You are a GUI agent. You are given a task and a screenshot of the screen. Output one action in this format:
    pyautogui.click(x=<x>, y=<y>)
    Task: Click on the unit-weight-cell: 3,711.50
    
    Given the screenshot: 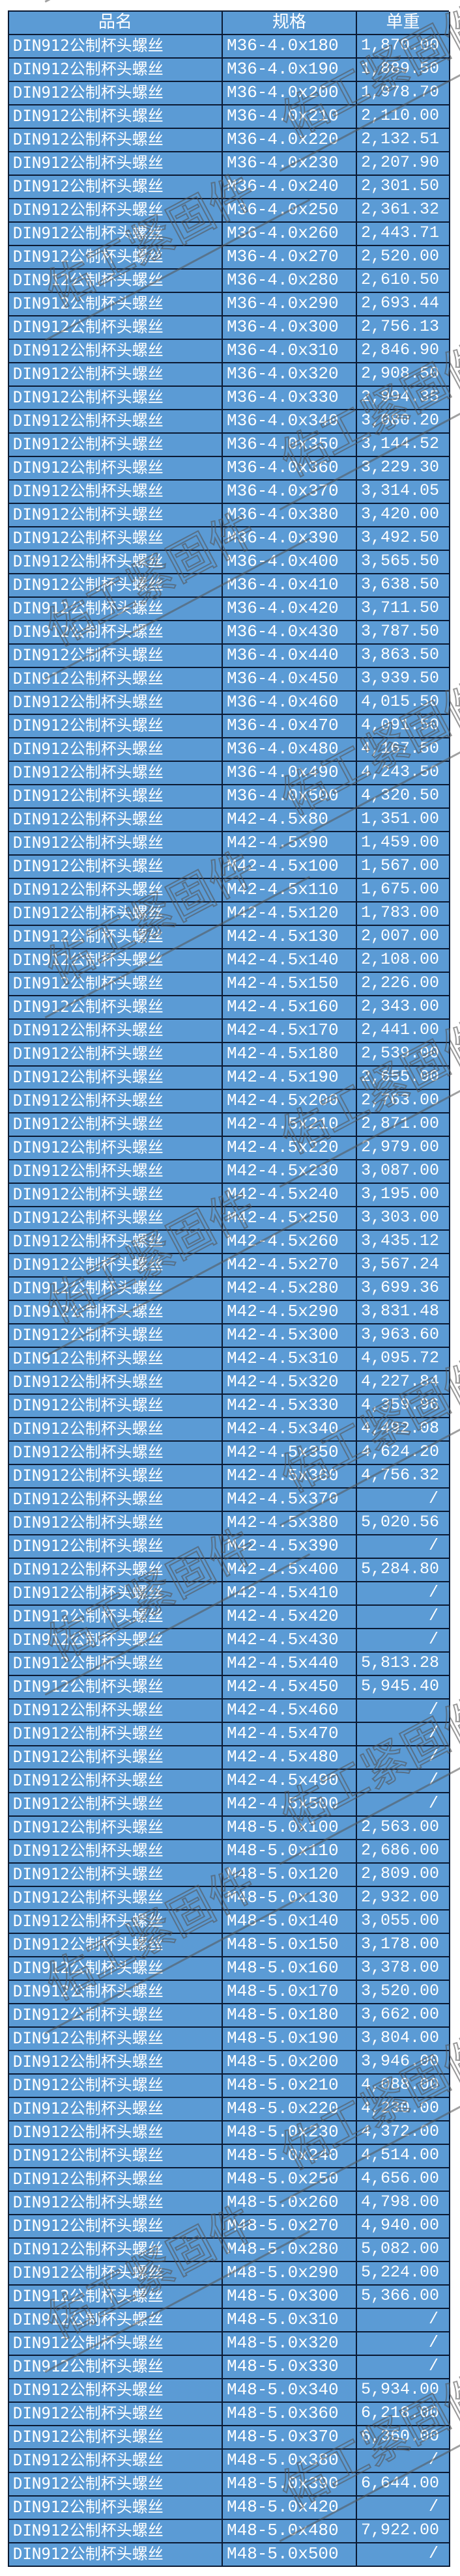 What is the action you would take?
    pyautogui.click(x=403, y=610)
    